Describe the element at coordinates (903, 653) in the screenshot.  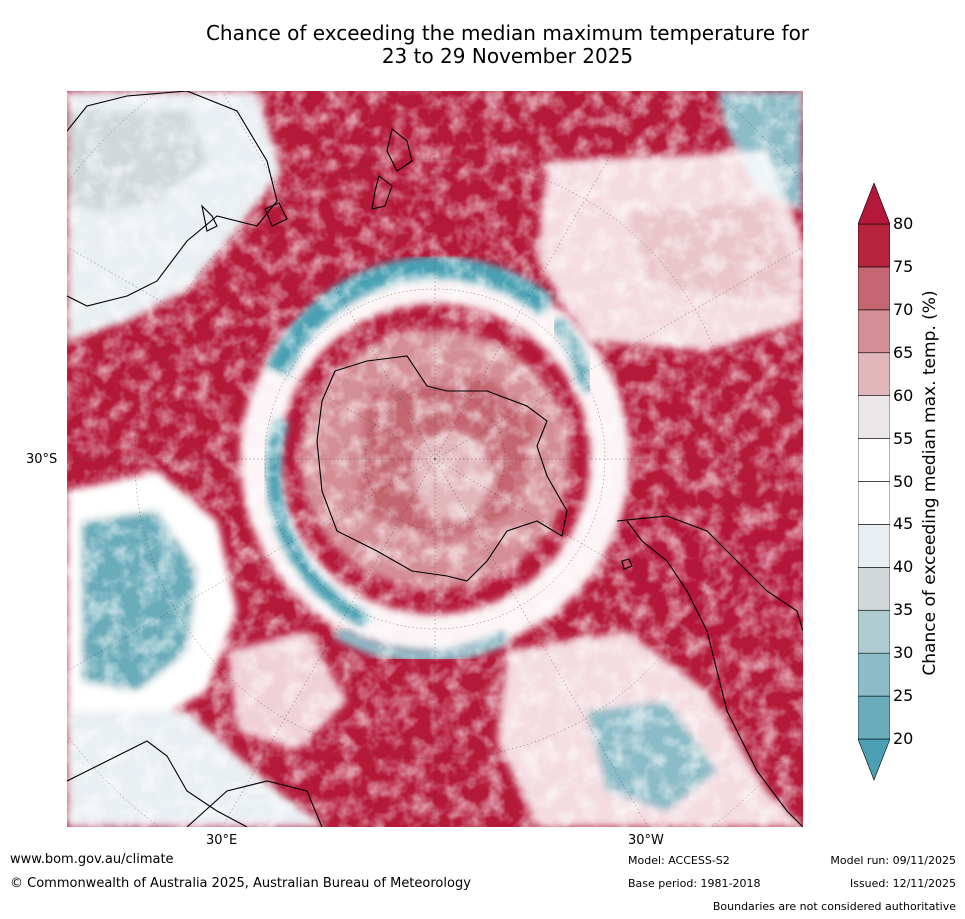
I see `colorbar-tick-label: 30` at that location.